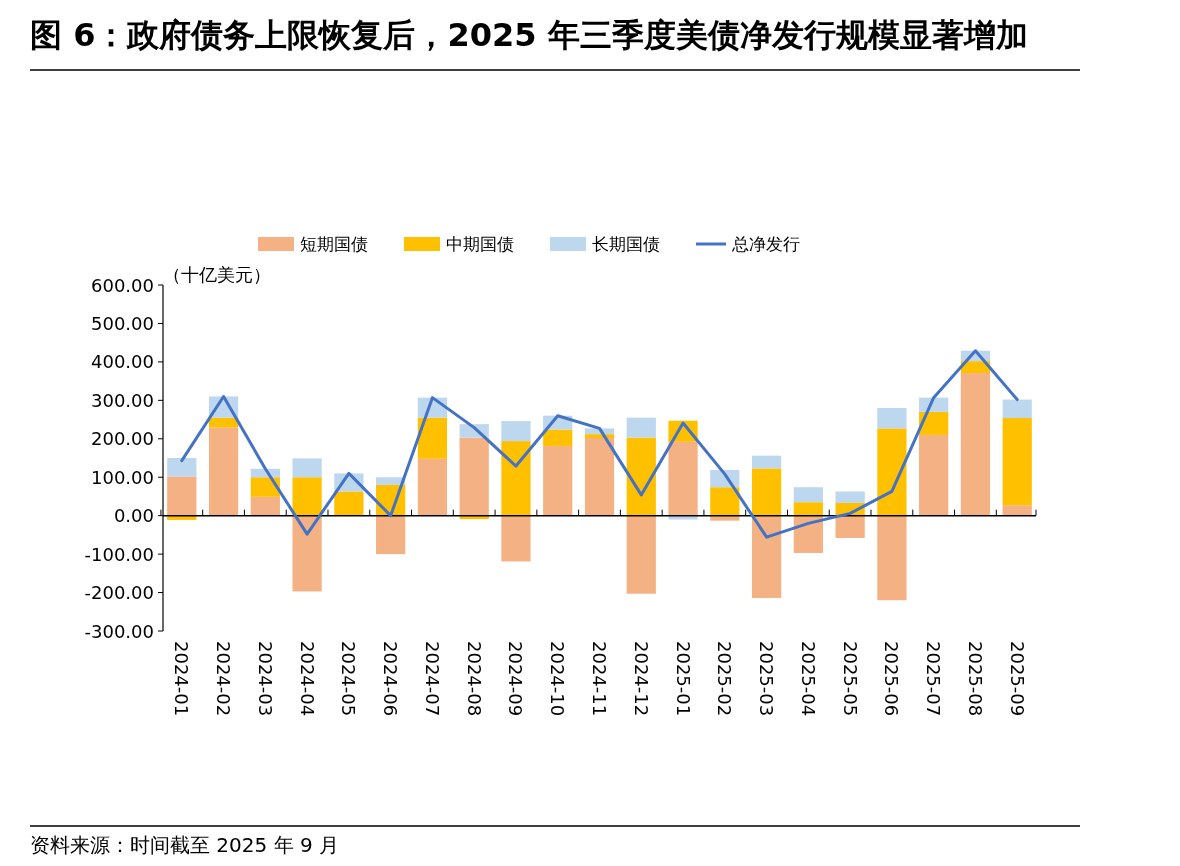 The width and height of the screenshot is (1180, 866). I want to click on y-tick-label: 200.00, so click(122, 439).